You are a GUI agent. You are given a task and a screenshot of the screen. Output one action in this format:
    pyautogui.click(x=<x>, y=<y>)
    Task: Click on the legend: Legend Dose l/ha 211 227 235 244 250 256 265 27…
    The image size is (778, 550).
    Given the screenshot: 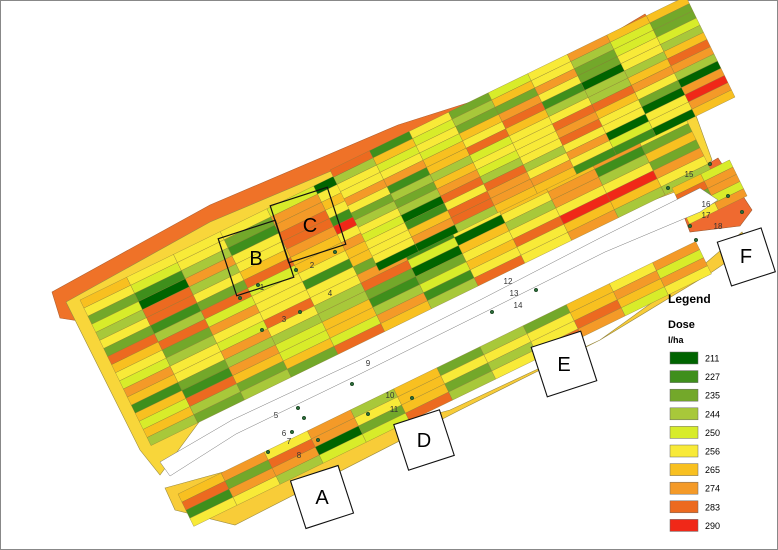 What is the action you would take?
    pyautogui.click(x=694, y=412)
    